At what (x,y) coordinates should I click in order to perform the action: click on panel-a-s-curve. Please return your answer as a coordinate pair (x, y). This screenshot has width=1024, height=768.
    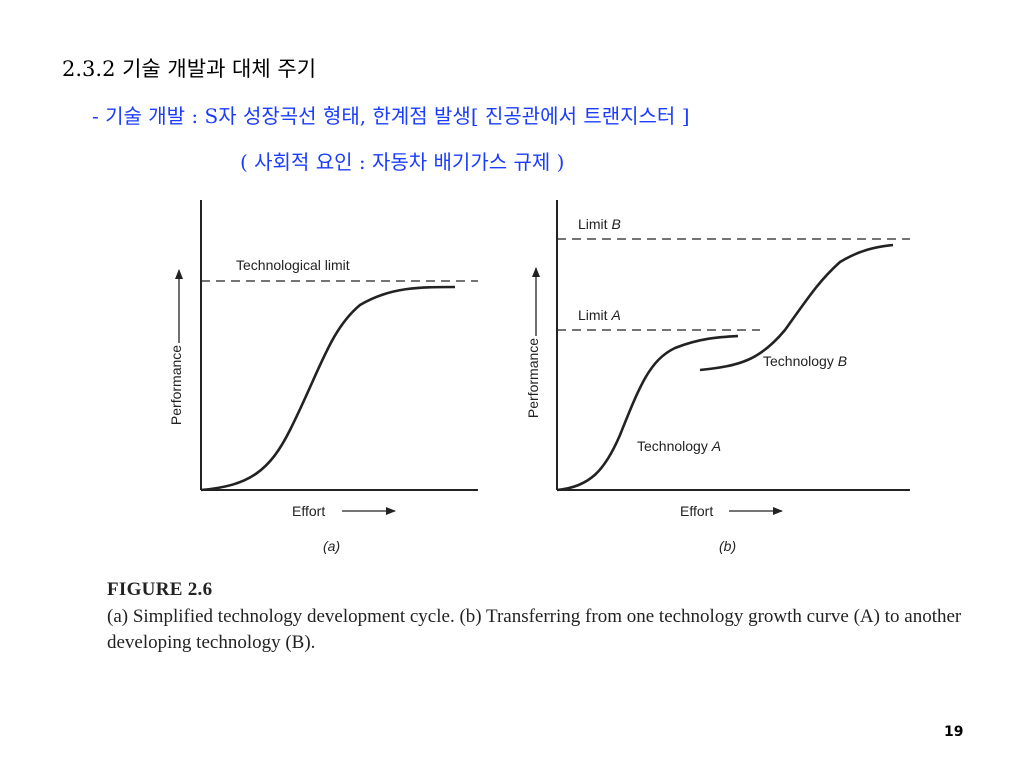
    Looking at the image, I should click on (328, 388).